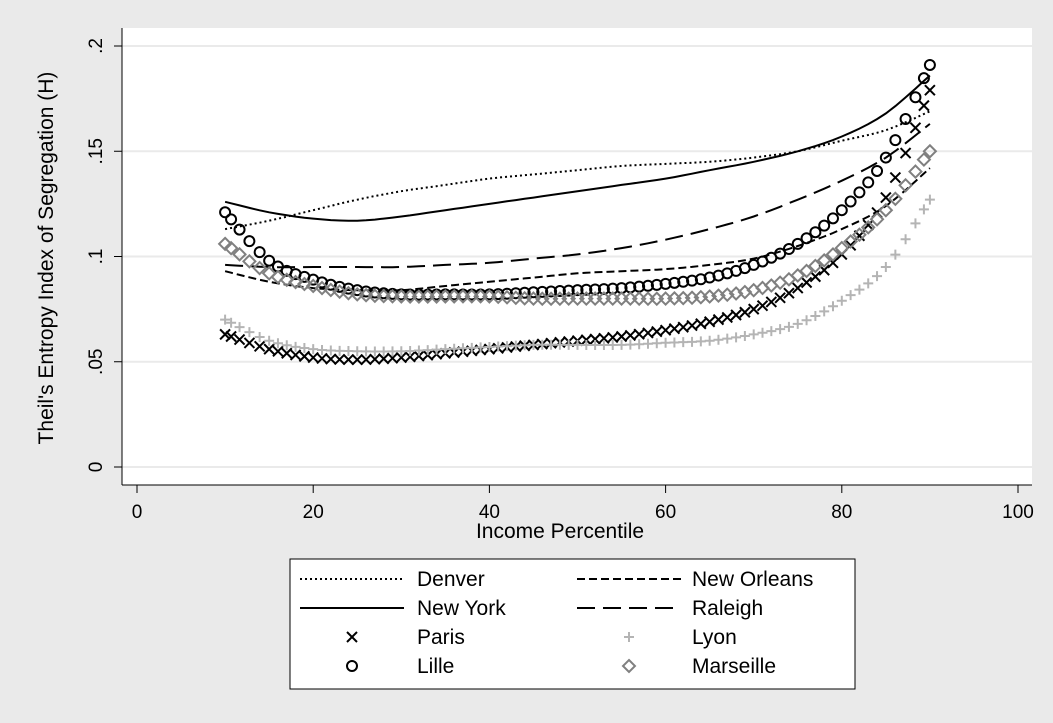  I want to click on x-tick-label: 0, so click(137, 512).